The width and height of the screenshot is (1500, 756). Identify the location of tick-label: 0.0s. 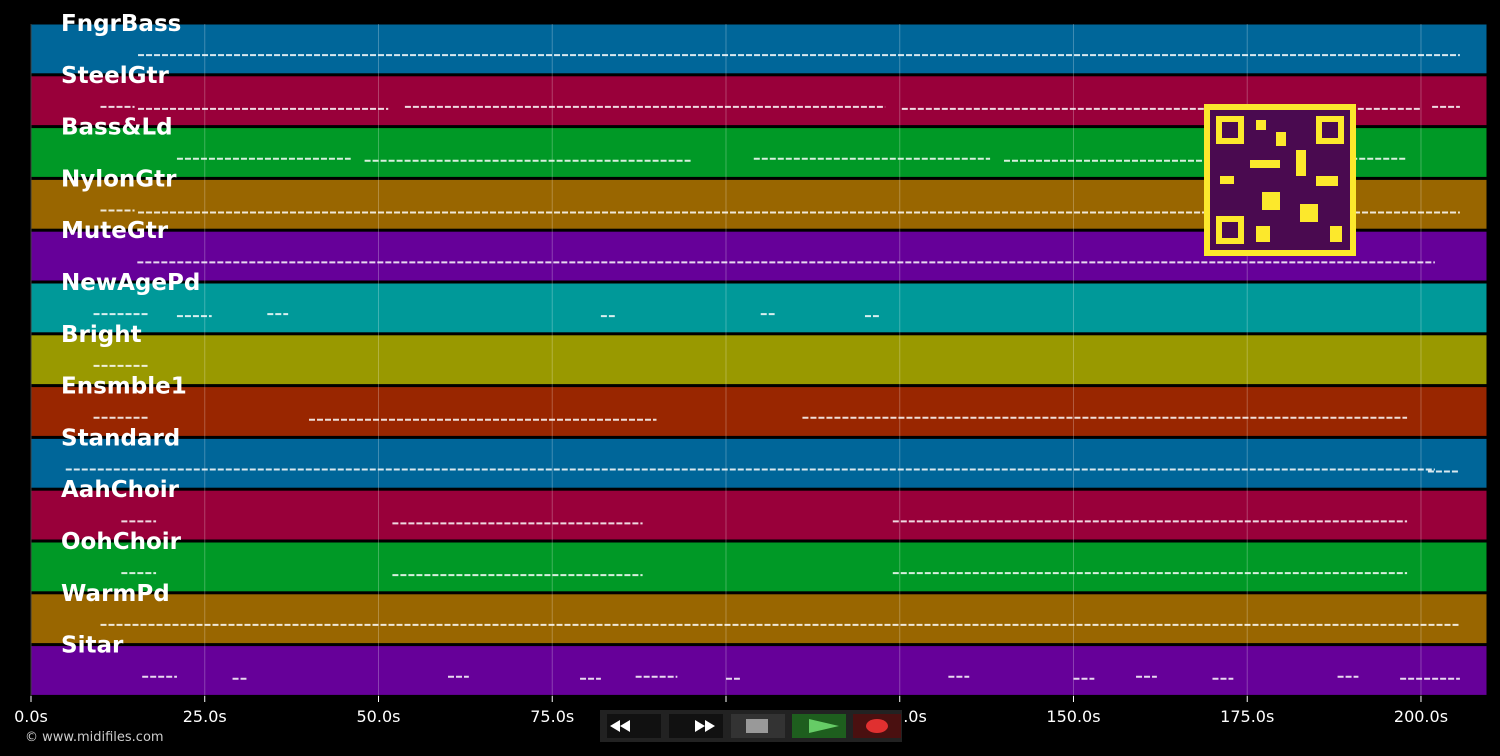
(31, 716).